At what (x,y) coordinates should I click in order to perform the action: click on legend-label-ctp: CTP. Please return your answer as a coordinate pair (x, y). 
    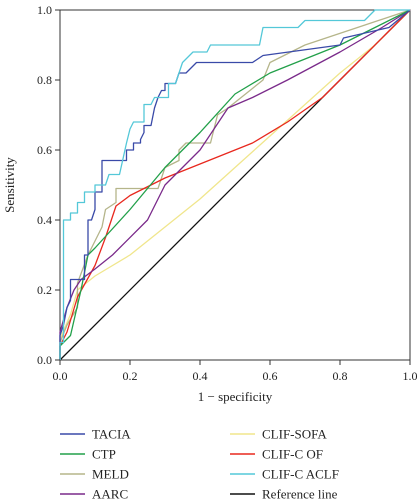
    Looking at the image, I should click on (104, 454).